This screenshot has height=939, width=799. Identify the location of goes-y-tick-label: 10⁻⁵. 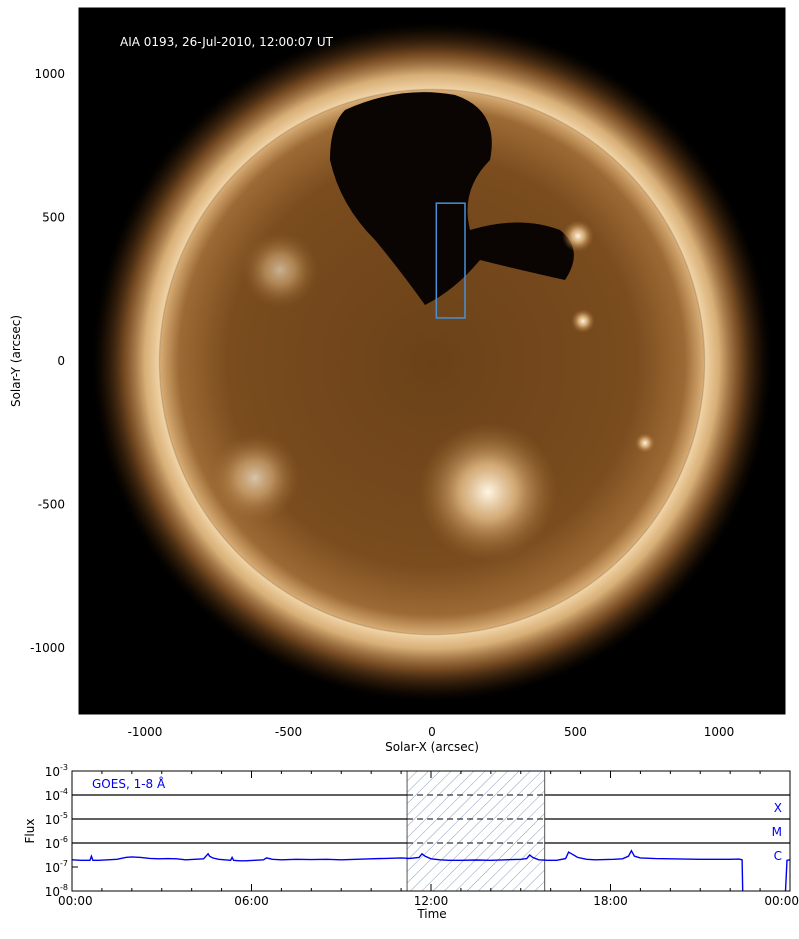
(56, 819).